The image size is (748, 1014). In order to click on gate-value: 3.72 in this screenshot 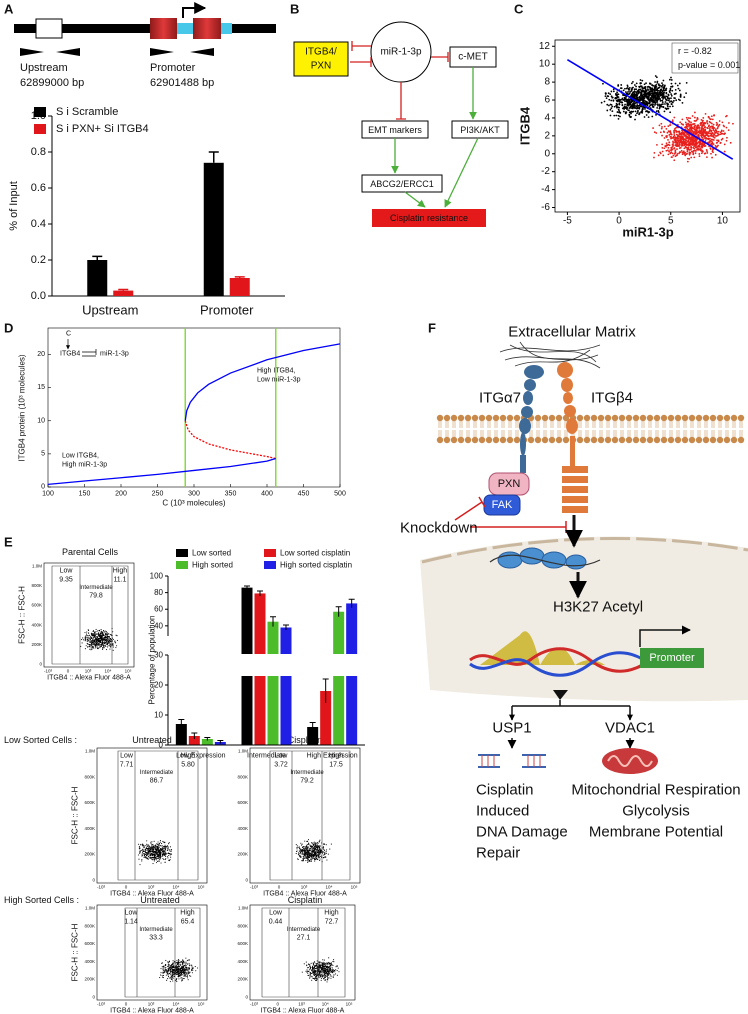, I will do `click(281, 765)`.